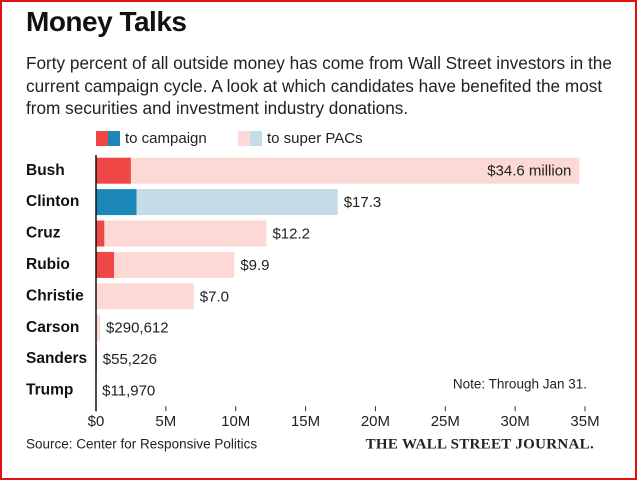 This screenshot has height=480, width=637. Describe the element at coordinates (141, 444) in the screenshot. I see `source: Source: Center for Responsive Politics` at that location.